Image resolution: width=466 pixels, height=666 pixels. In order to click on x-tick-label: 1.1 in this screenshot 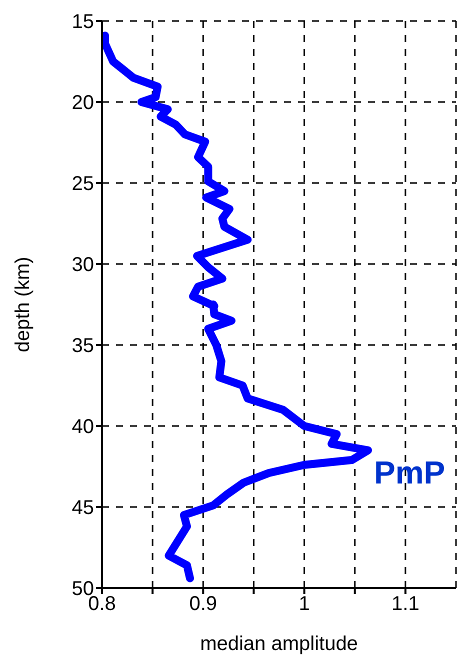, I will do `click(406, 604)`.